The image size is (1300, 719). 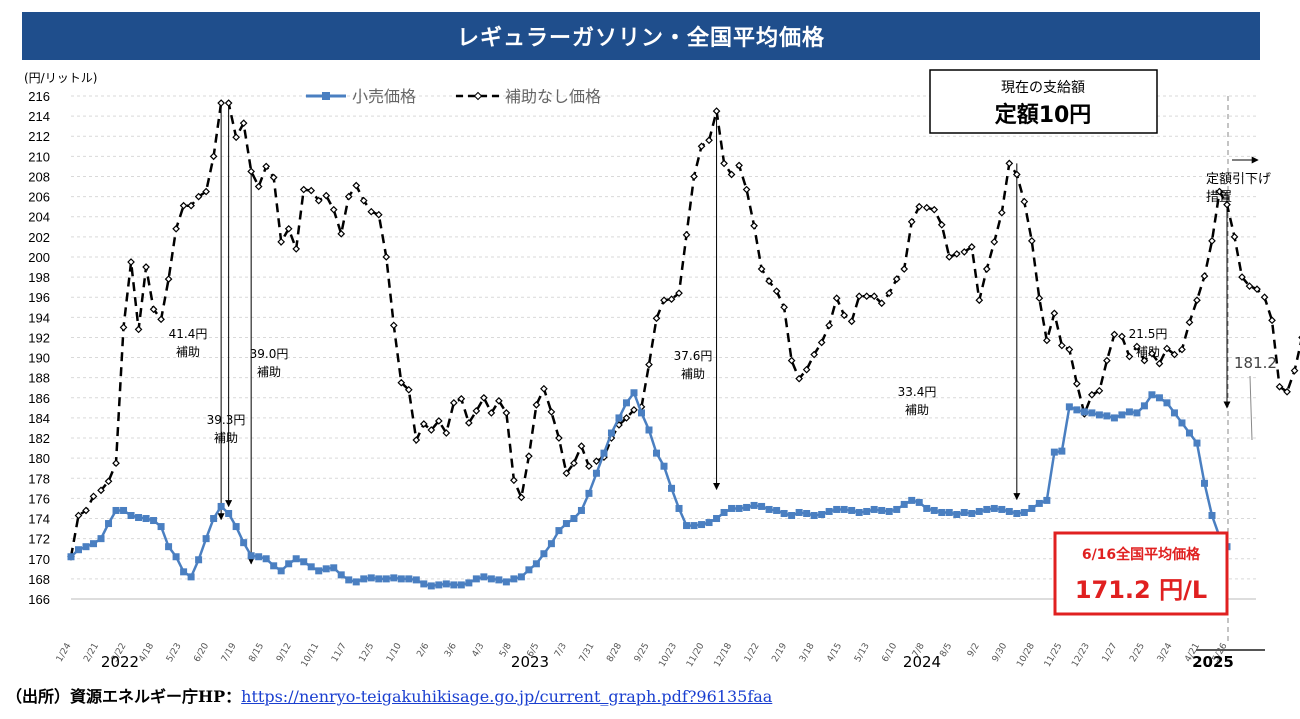 I want to click on x-tick-label: 2/25, so click(x=1137, y=653).